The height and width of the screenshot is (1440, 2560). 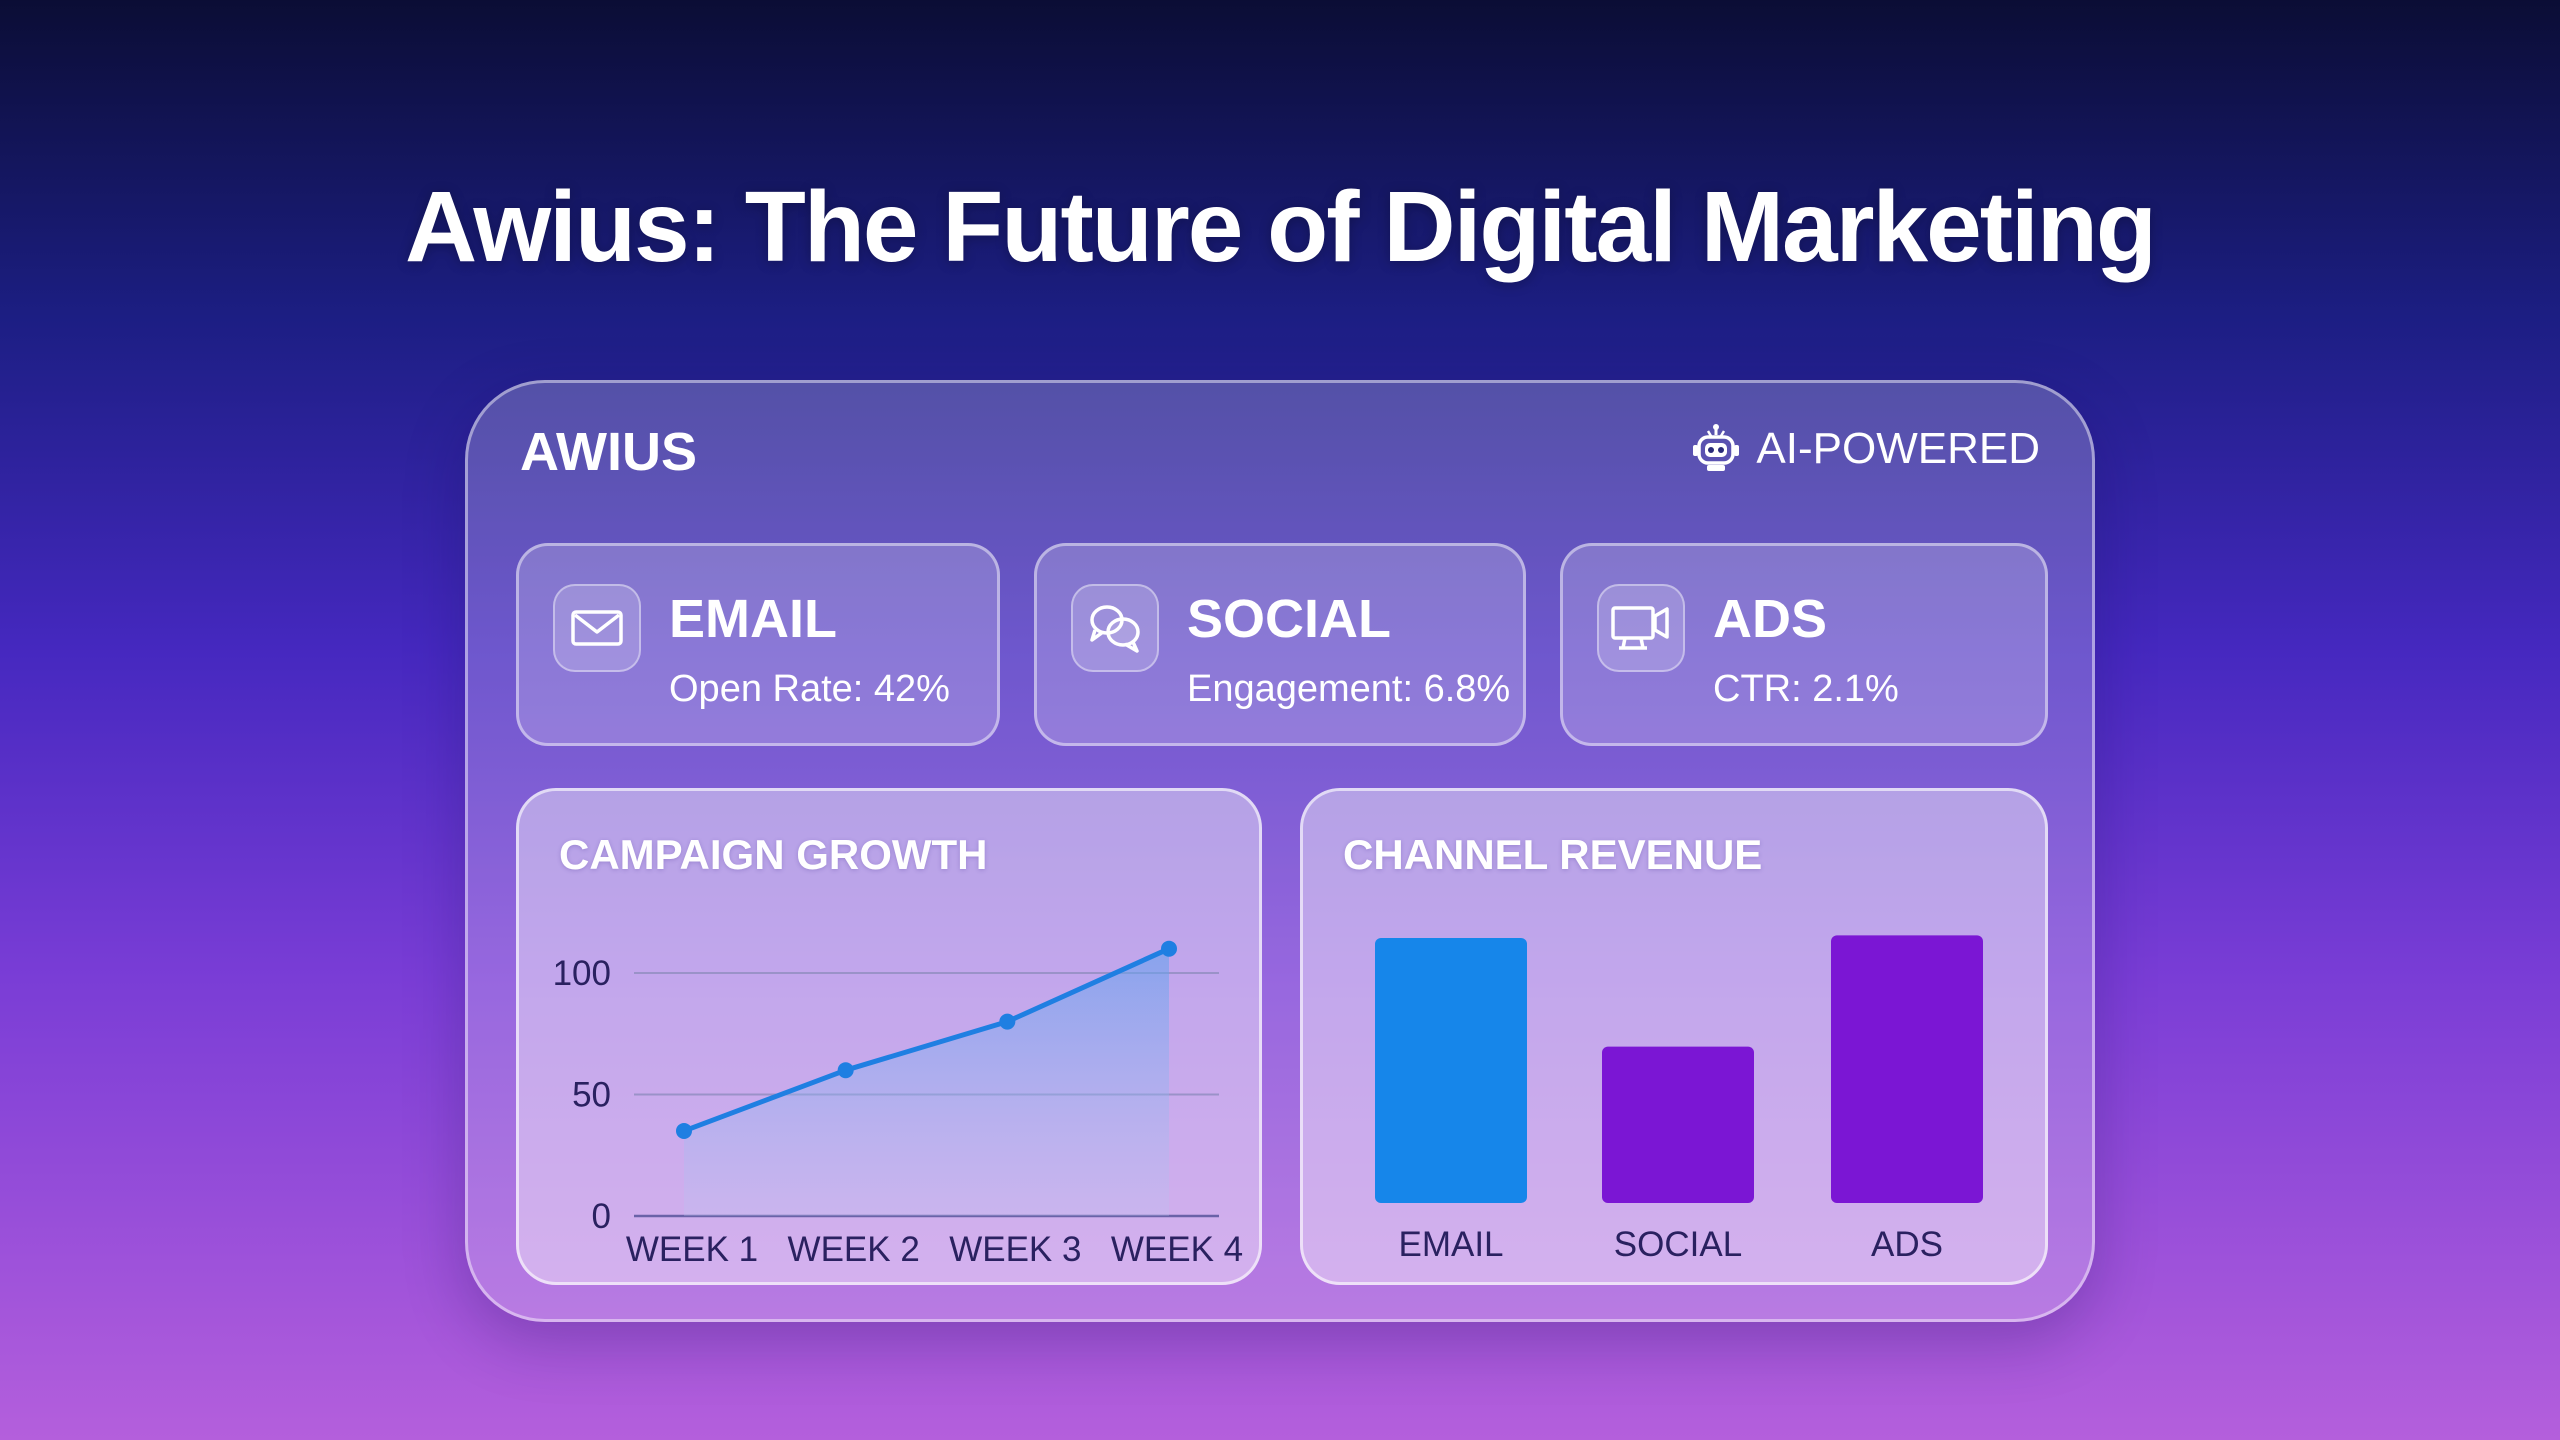 I want to click on email-metric-card: EMAIL Open Rate: 42%, so click(x=758, y=644).